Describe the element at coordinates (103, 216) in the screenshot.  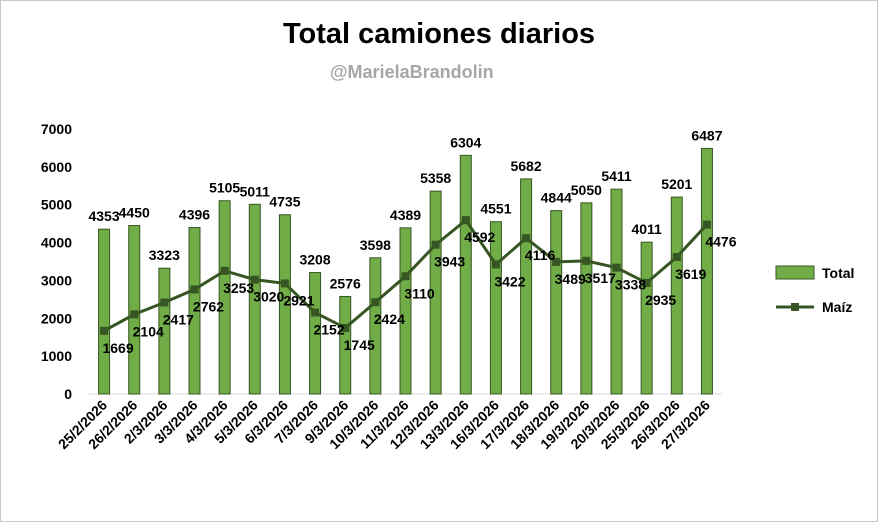
I see `data-label-total: 4353` at that location.